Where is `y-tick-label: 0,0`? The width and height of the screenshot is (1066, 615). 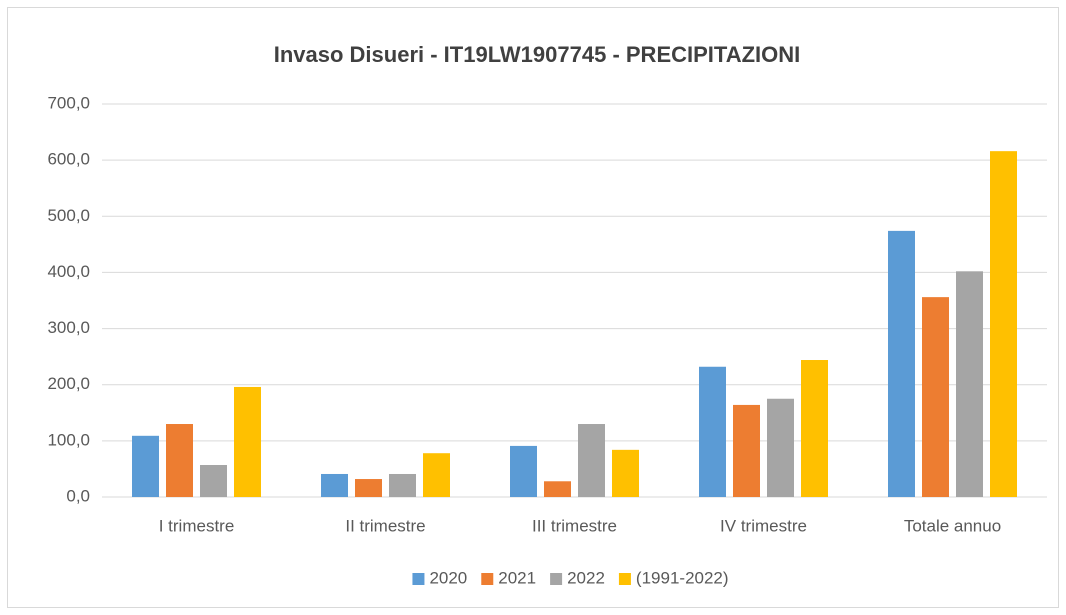
y-tick-label: 0,0 is located at coordinates (78, 495).